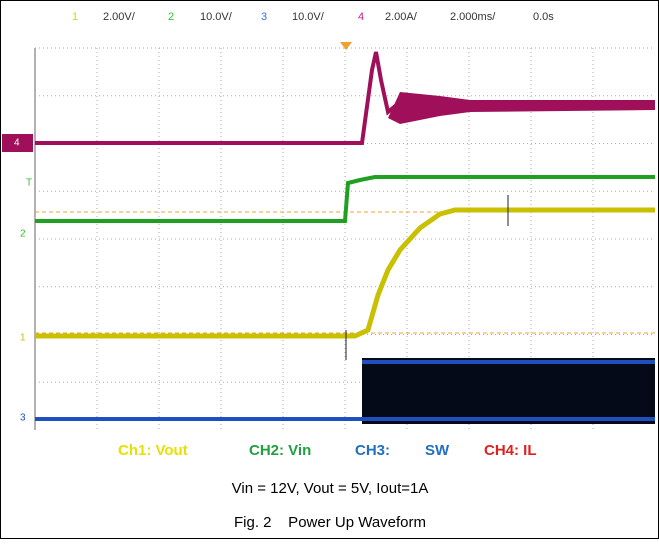 The height and width of the screenshot is (544, 659). I want to click on ch4-scale: 2.00A/, so click(401, 17).